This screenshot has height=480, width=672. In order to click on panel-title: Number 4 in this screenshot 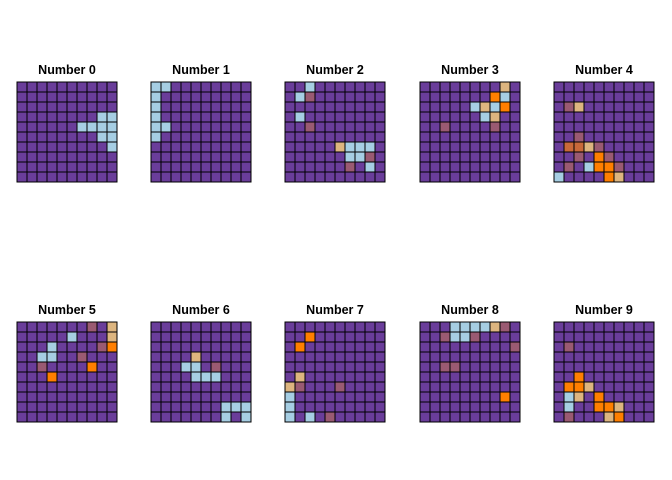, I will do `click(604, 70)`.